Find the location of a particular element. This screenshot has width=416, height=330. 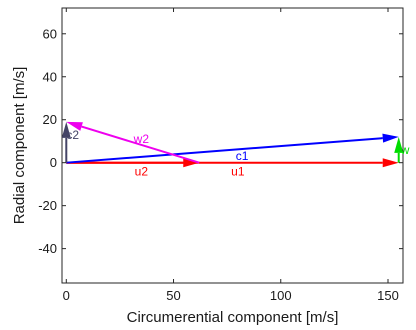

vector-label-w: w is located at coordinates (405, 150).